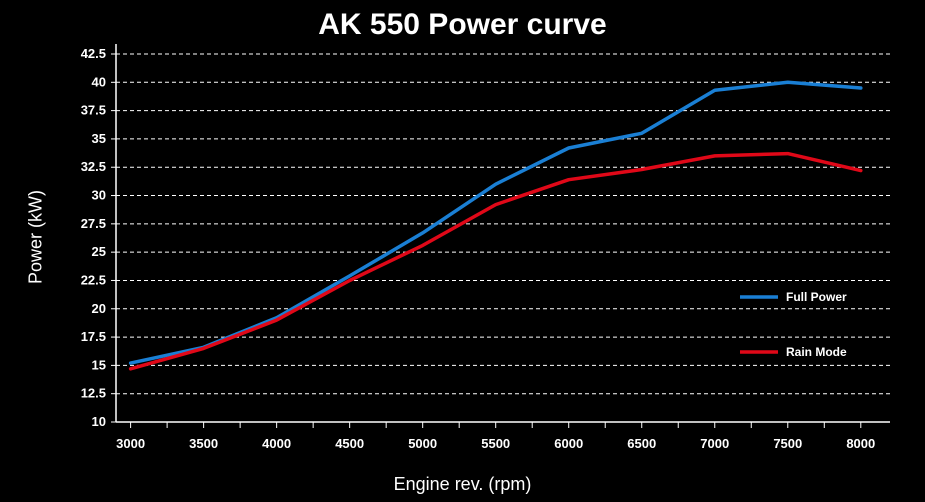 The height and width of the screenshot is (502, 925). I want to click on x-tick-label: 3500, so click(203, 443).